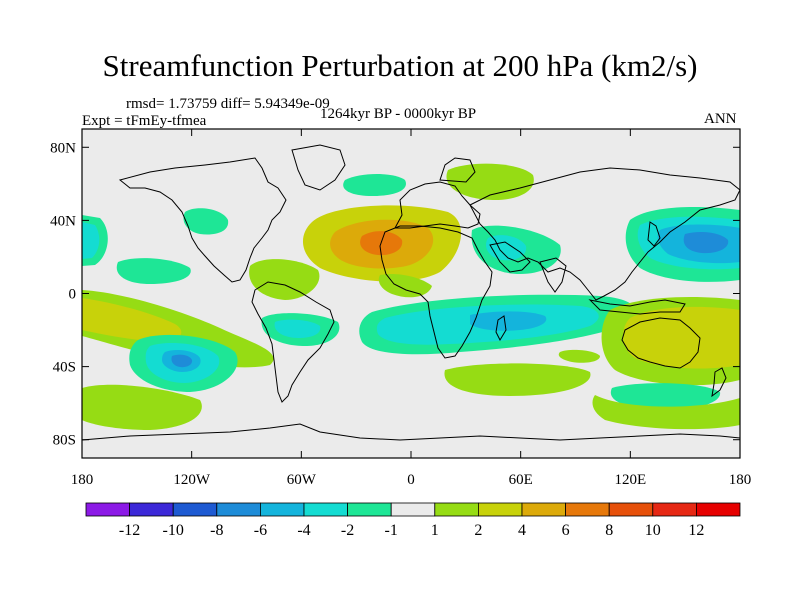 The image size is (800, 600). What do you see at coordinates (82, 480) in the screenshot?
I see `x-tick-label-0: 180` at bounding box center [82, 480].